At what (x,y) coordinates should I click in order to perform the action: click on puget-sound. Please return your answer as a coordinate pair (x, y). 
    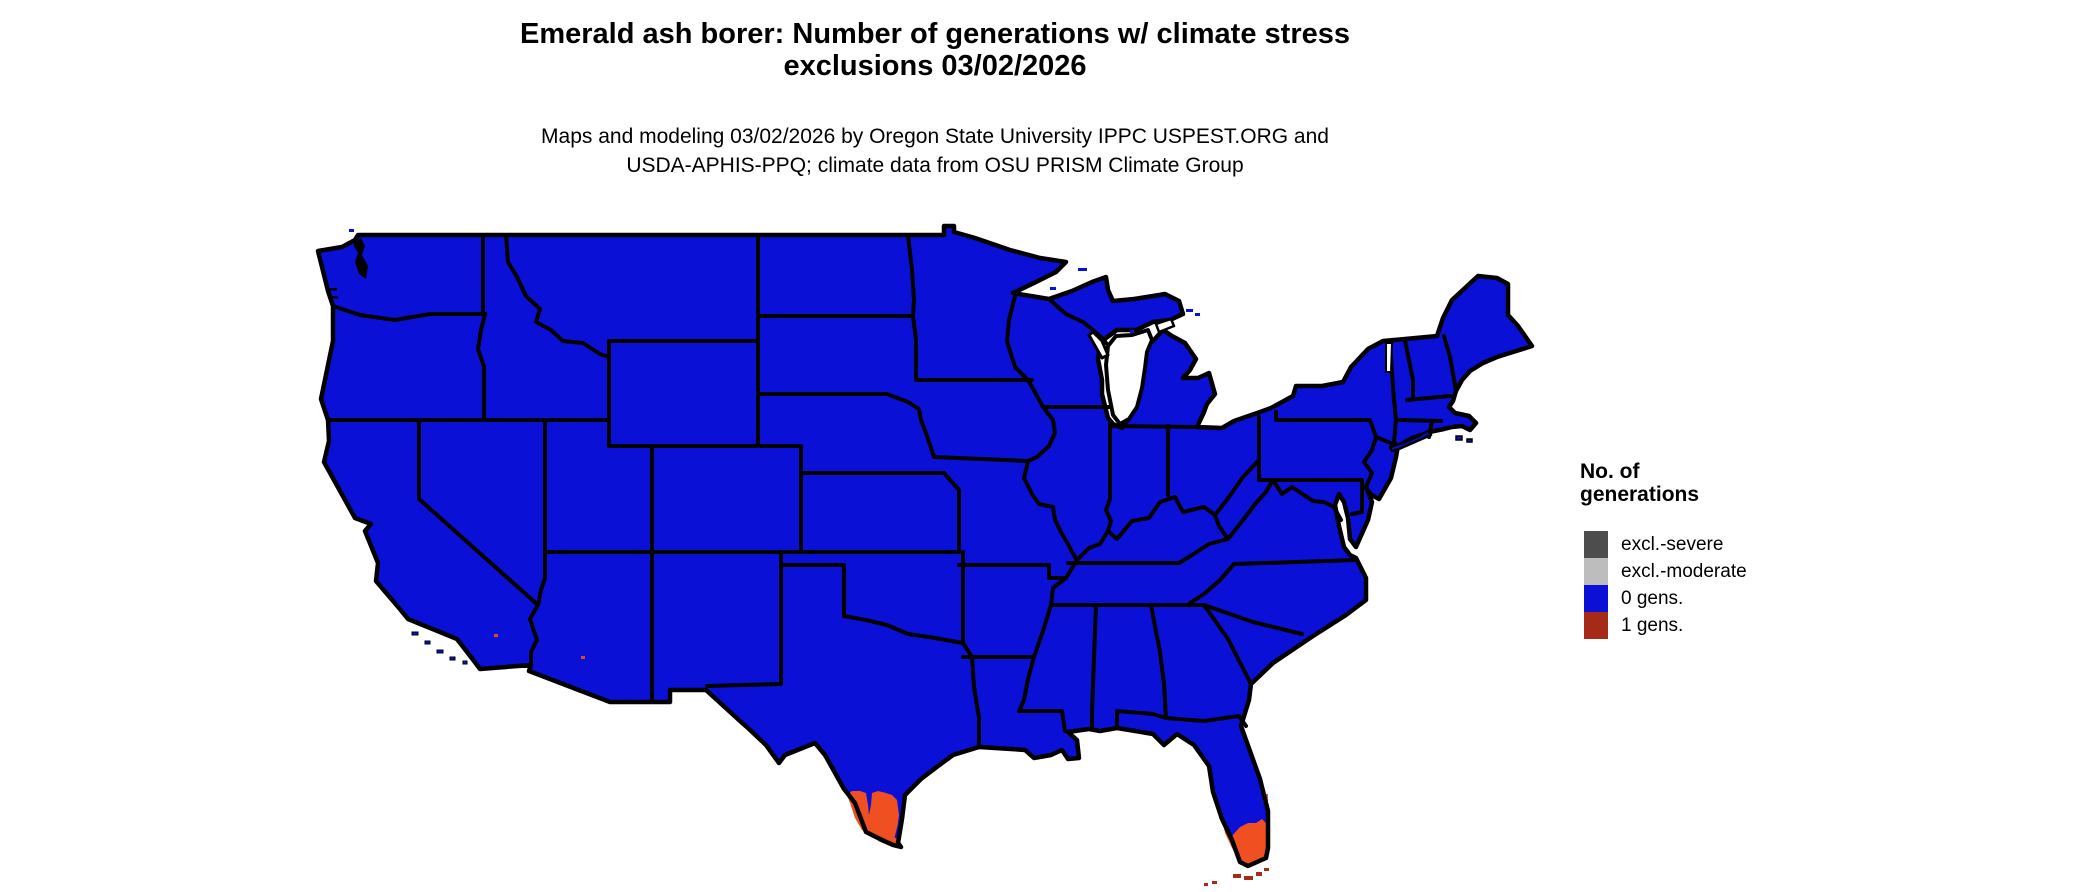
    Looking at the image, I should click on (361, 258).